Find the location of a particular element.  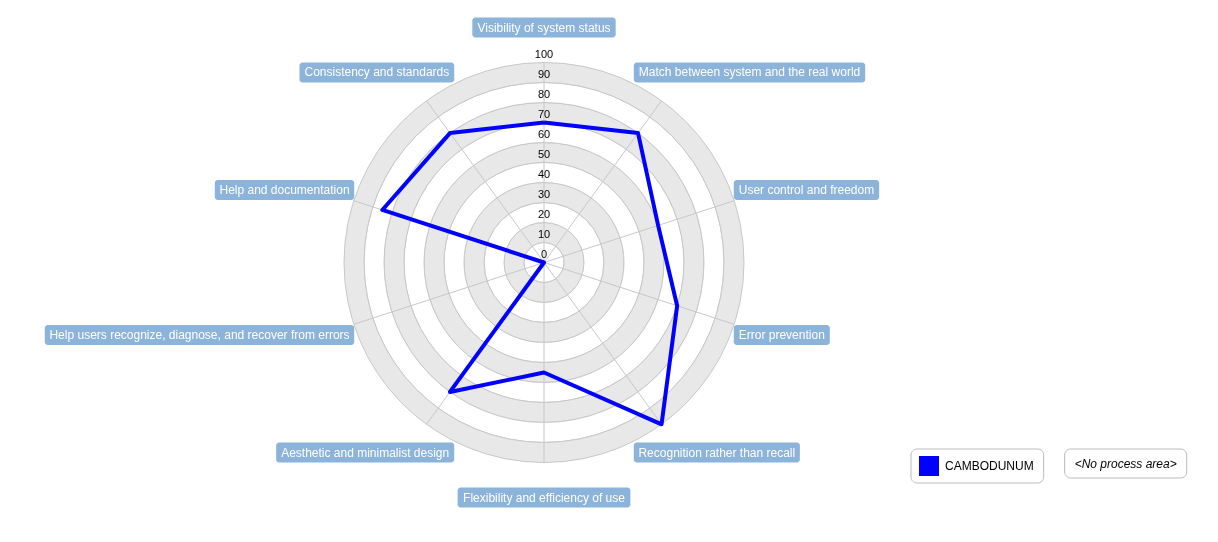

spoke-label: Recognition rather than recall is located at coordinates (717, 452).